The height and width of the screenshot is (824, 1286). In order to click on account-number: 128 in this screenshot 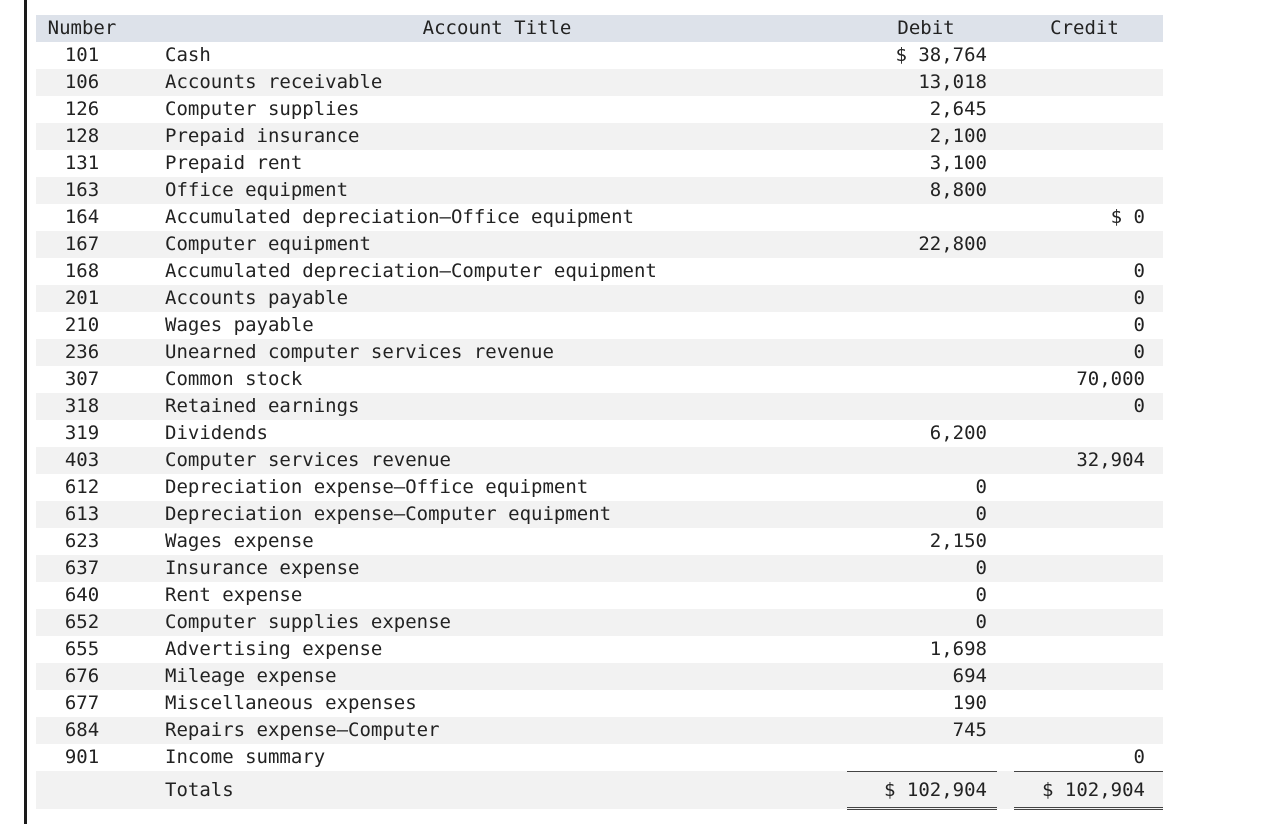, I will do `click(82, 136)`.